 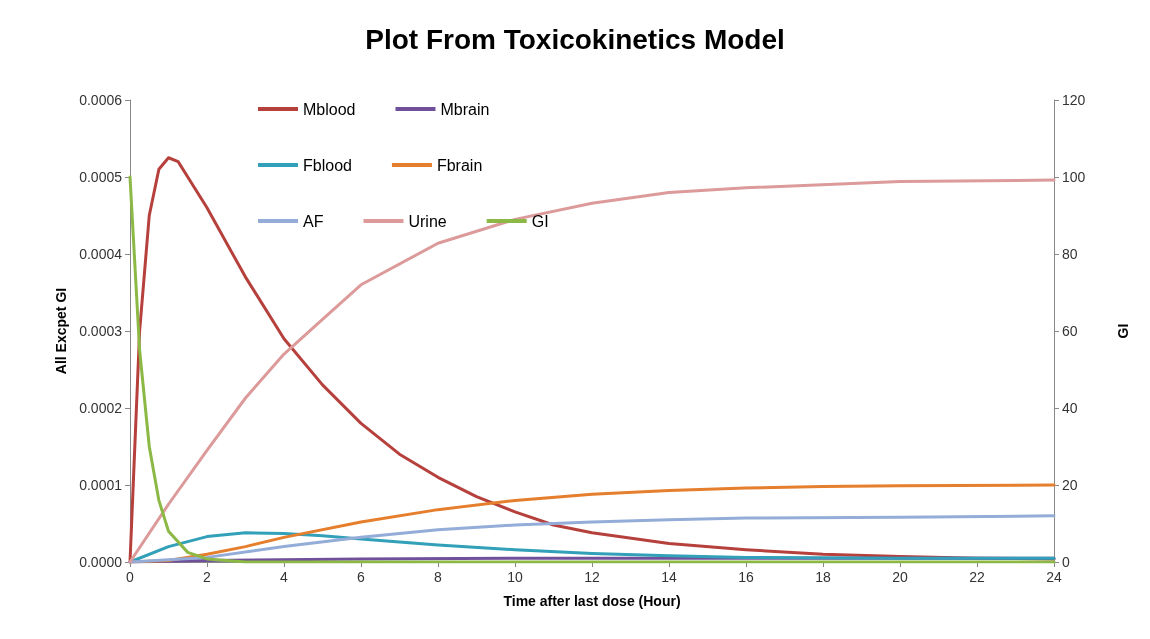 What do you see at coordinates (746, 577) in the screenshot?
I see `x-tick-label: 16` at bounding box center [746, 577].